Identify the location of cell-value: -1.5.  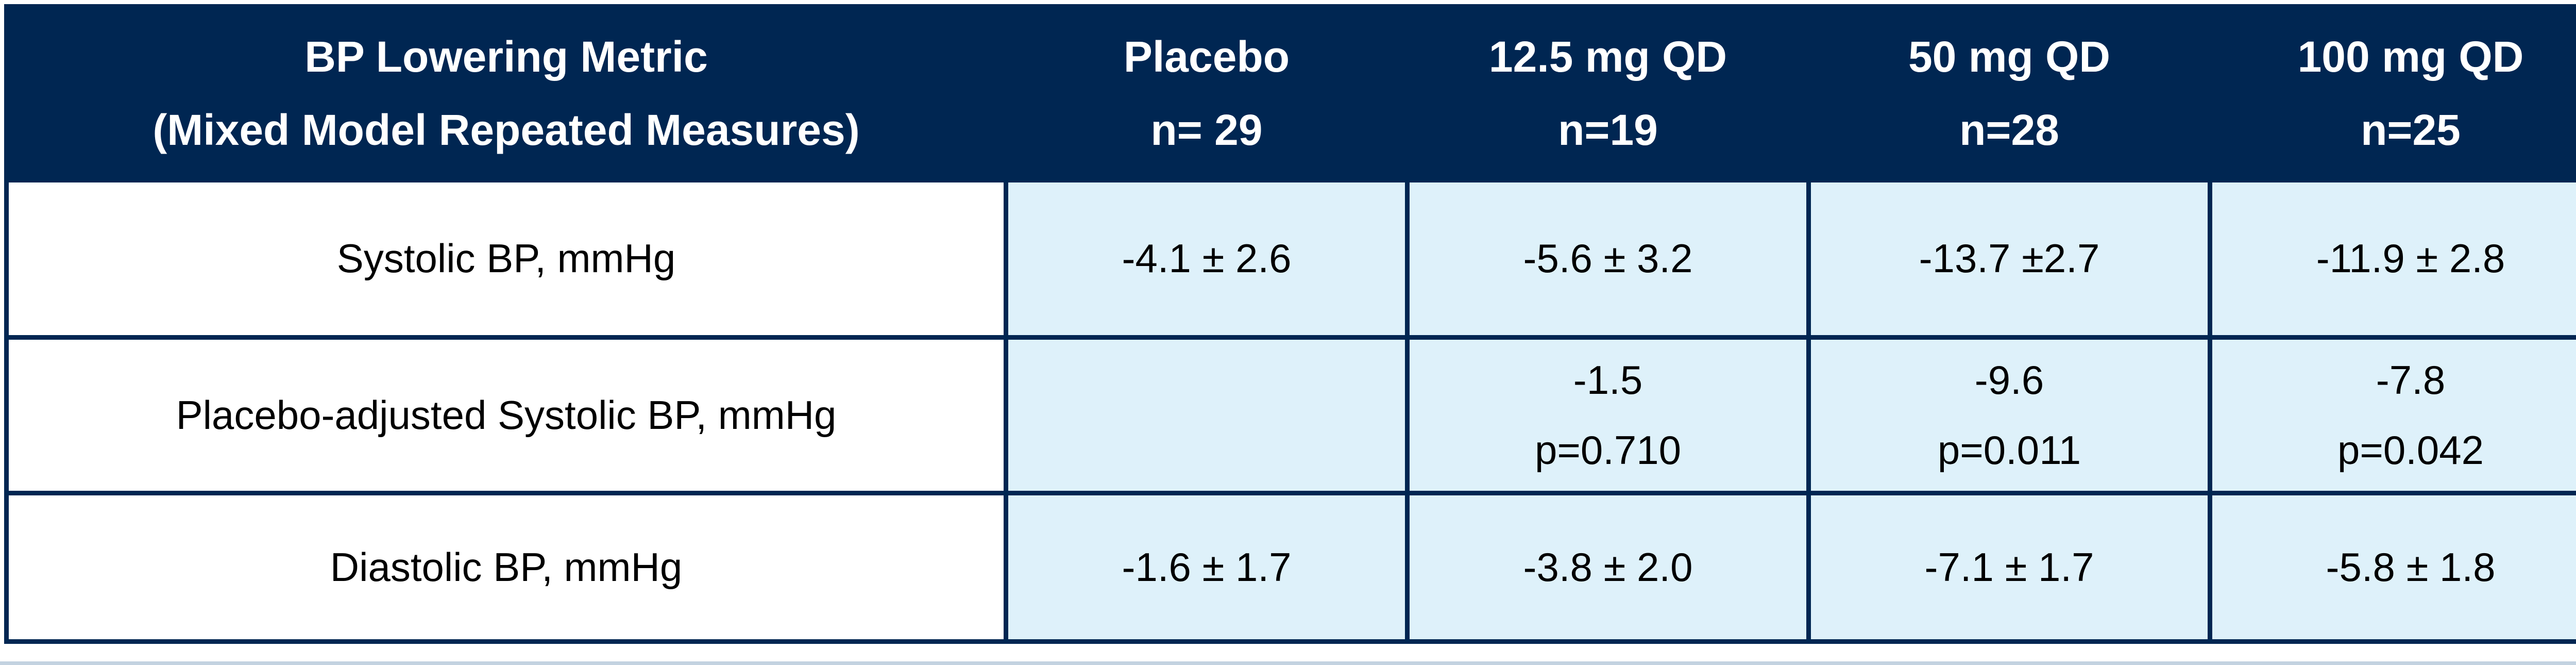
(1608, 380).